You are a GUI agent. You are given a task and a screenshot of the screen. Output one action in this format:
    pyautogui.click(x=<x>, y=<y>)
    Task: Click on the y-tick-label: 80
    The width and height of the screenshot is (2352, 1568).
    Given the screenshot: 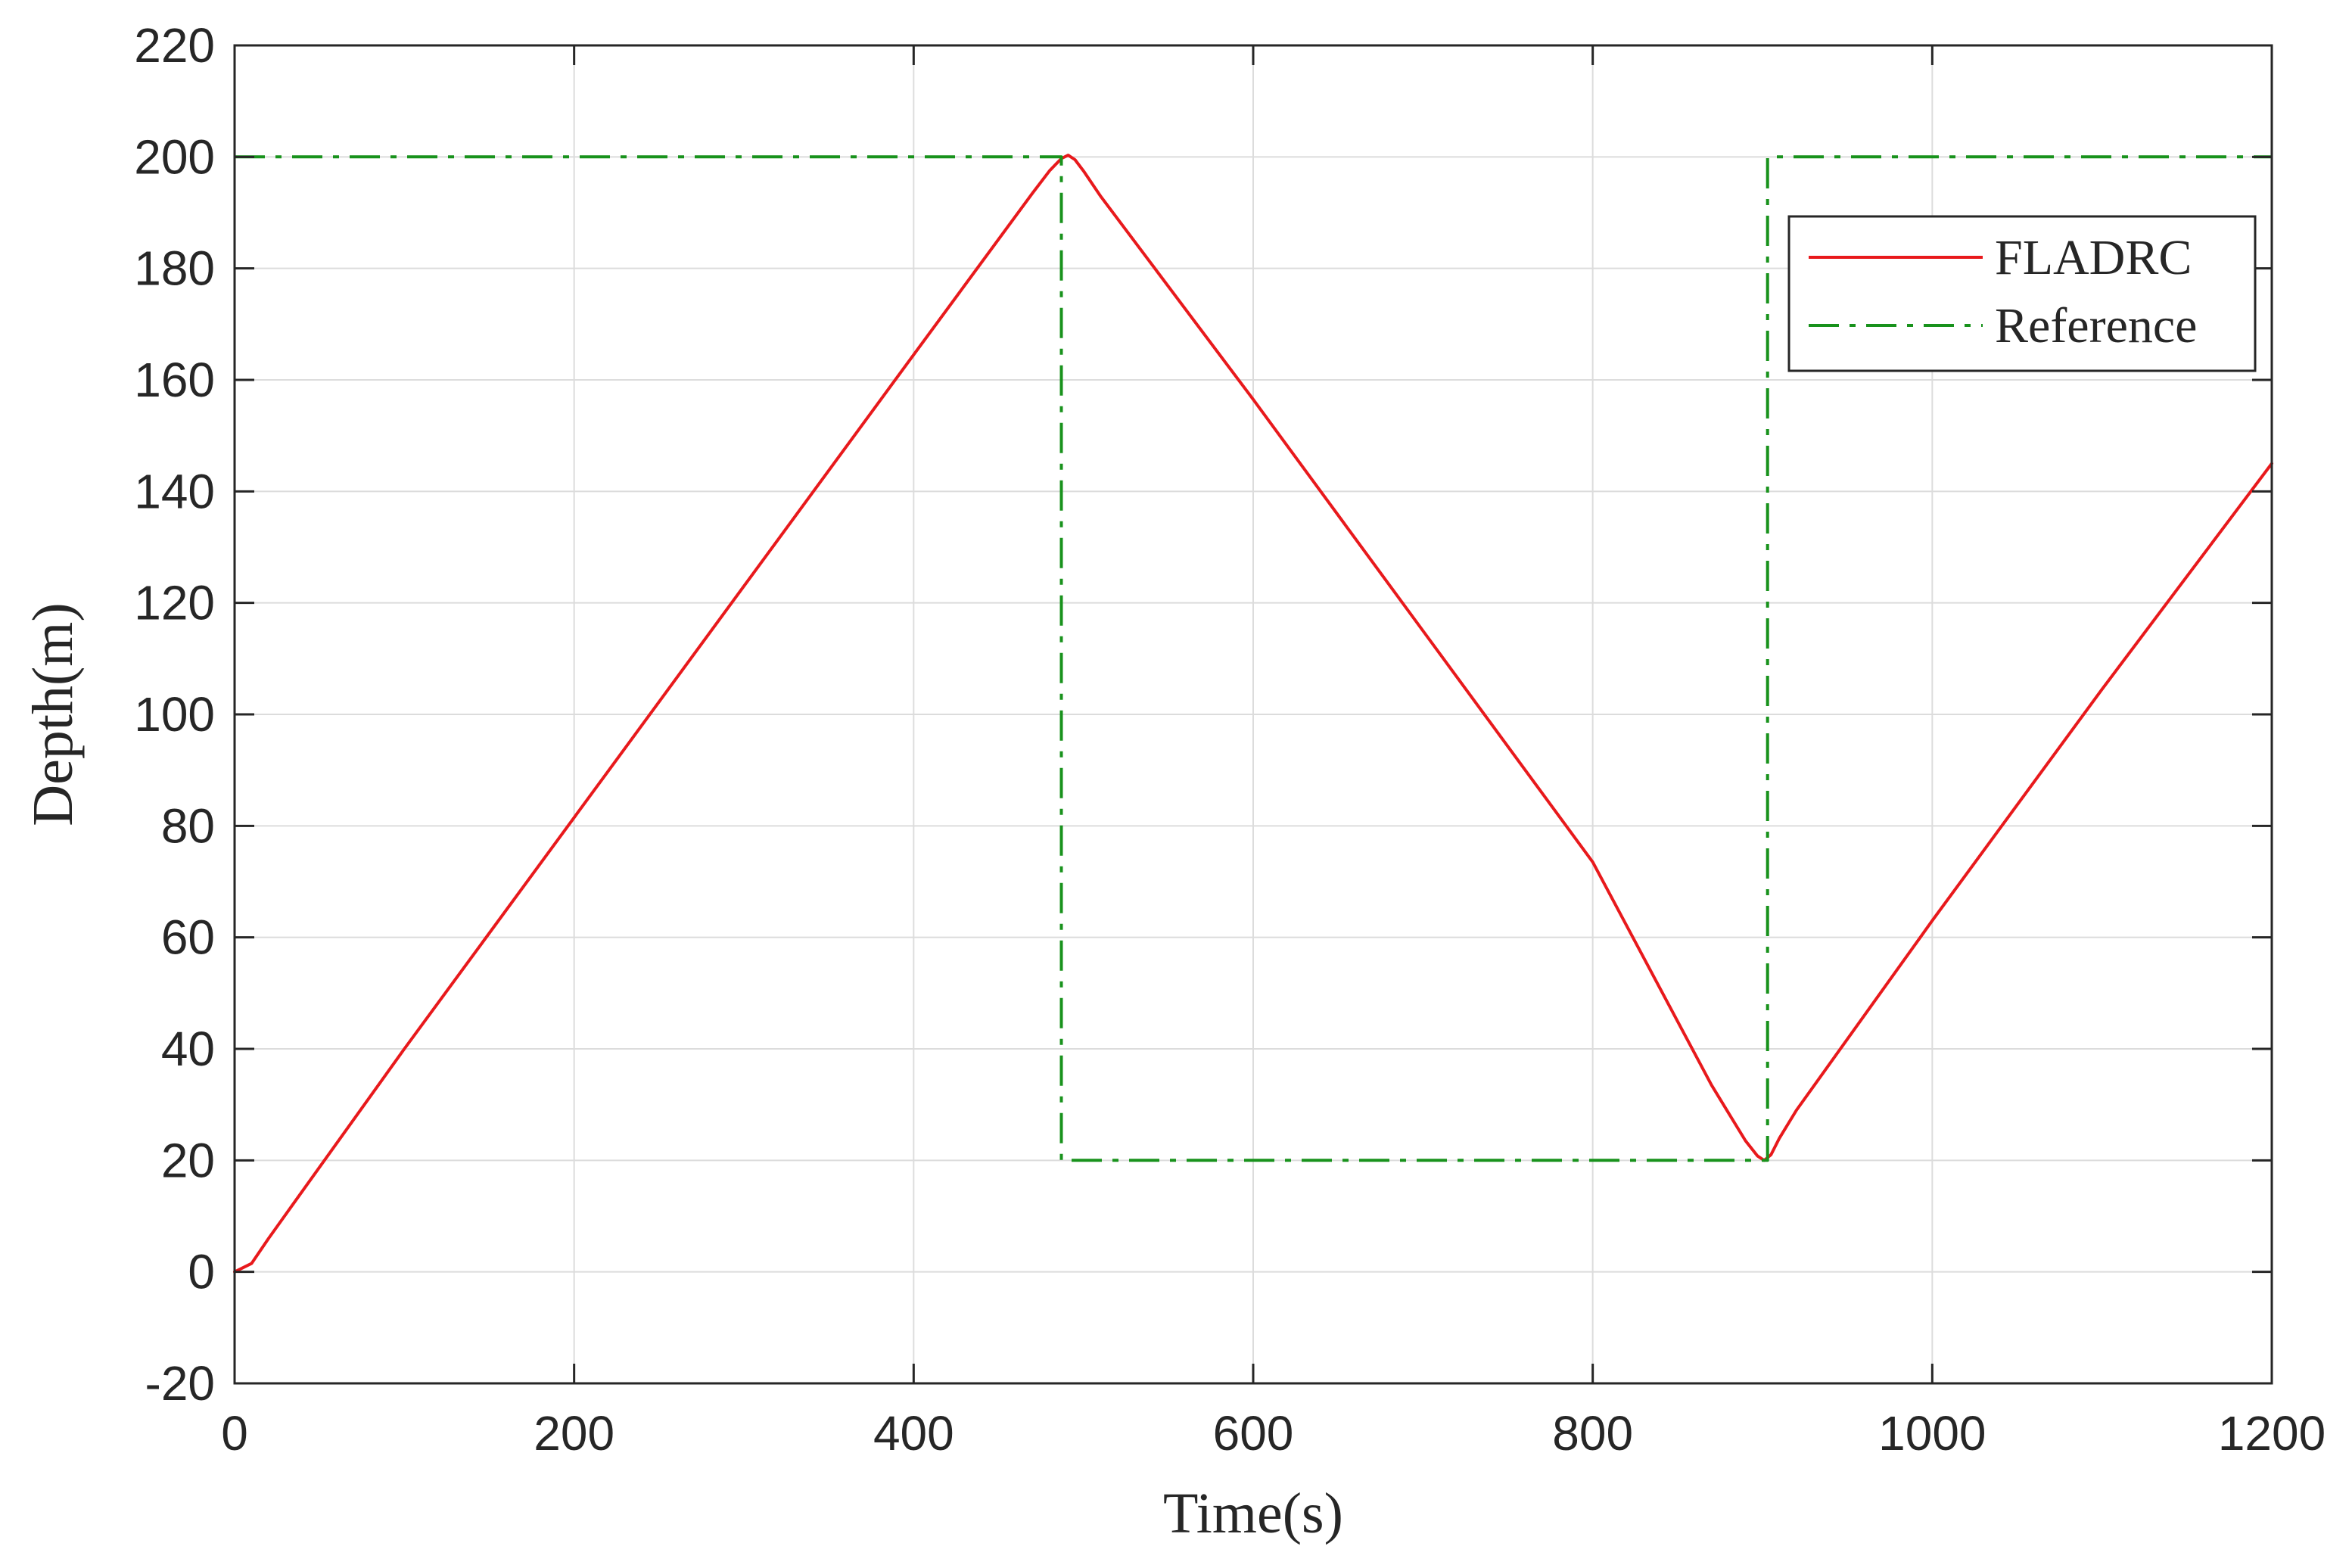 What is the action you would take?
    pyautogui.click(x=188, y=826)
    